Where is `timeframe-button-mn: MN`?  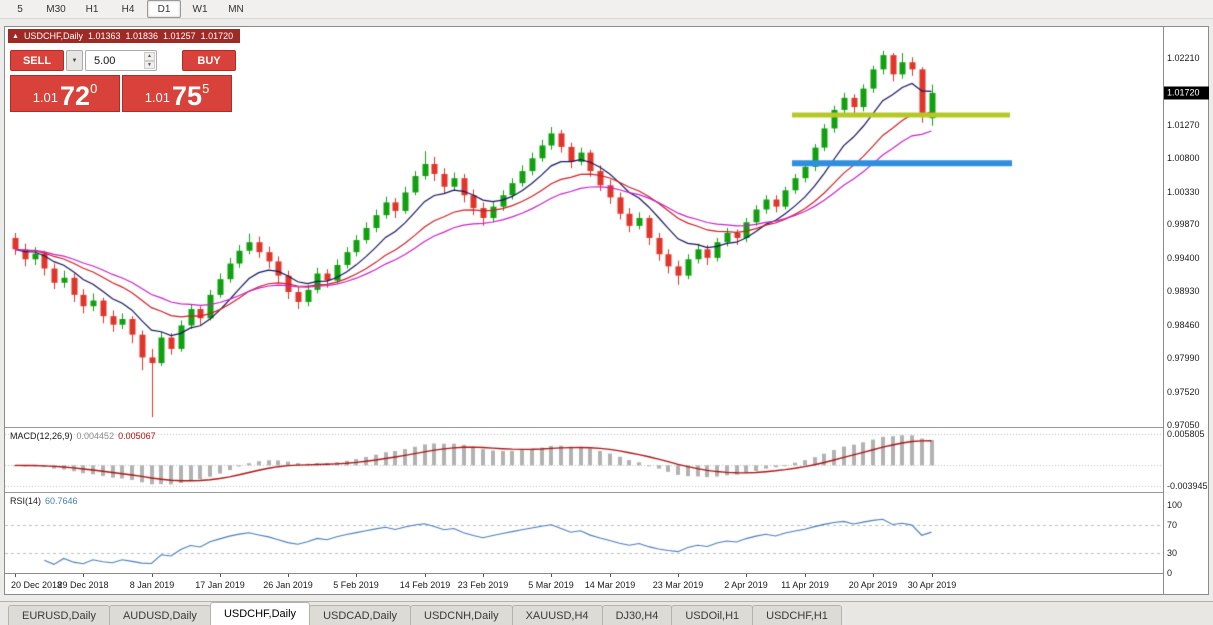 timeframe-button-mn: MN is located at coordinates (236, 9).